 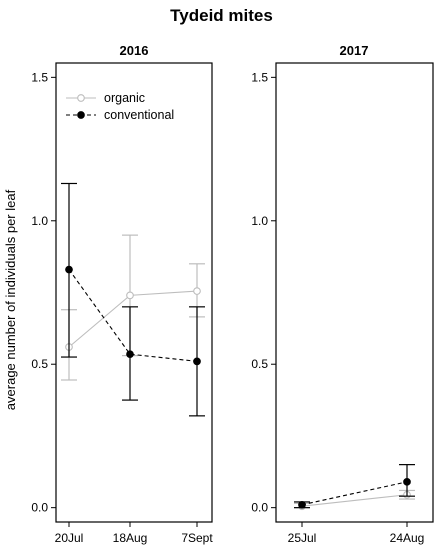 I want to click on x-tick-label: 25Jul, so click(x=302, y=538).